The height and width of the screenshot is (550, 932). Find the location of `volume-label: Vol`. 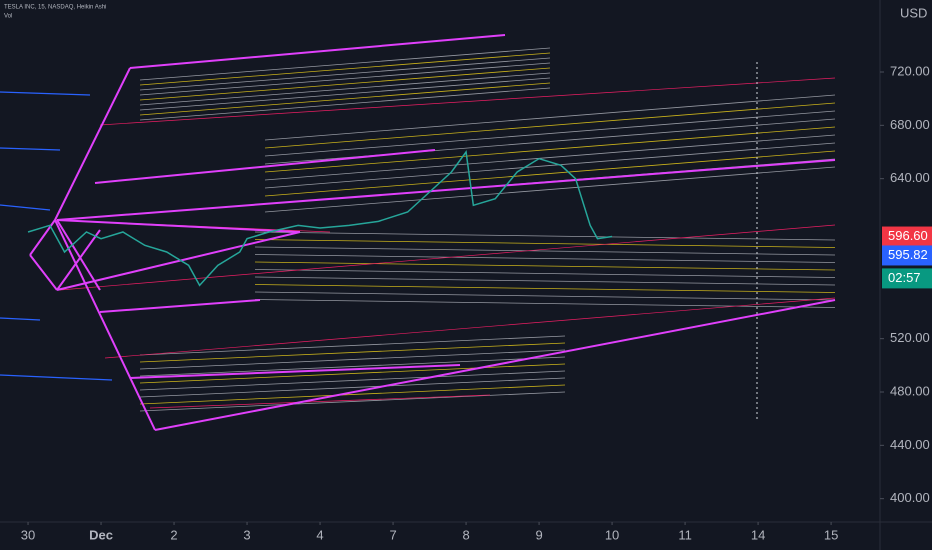

volume-label: Vol is located at coordinates (8, 17).